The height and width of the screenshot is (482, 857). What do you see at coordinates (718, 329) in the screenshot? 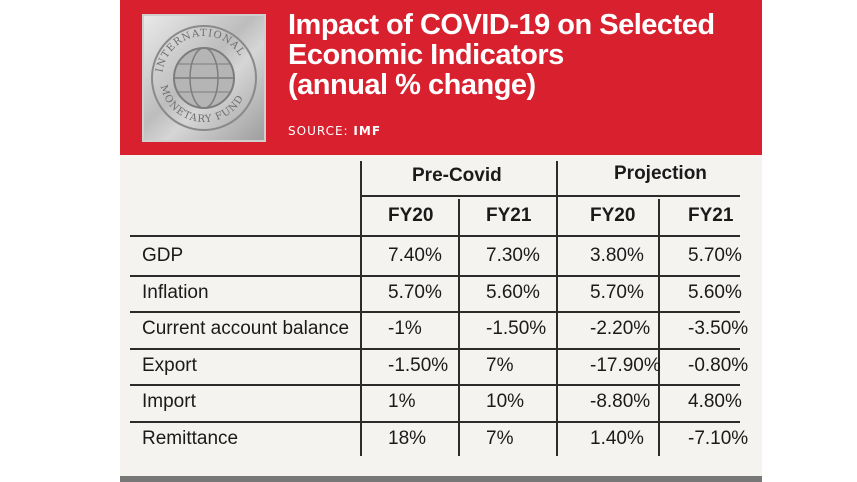
I see `table-cell: -3.50%` at bounding box center [718, 329].